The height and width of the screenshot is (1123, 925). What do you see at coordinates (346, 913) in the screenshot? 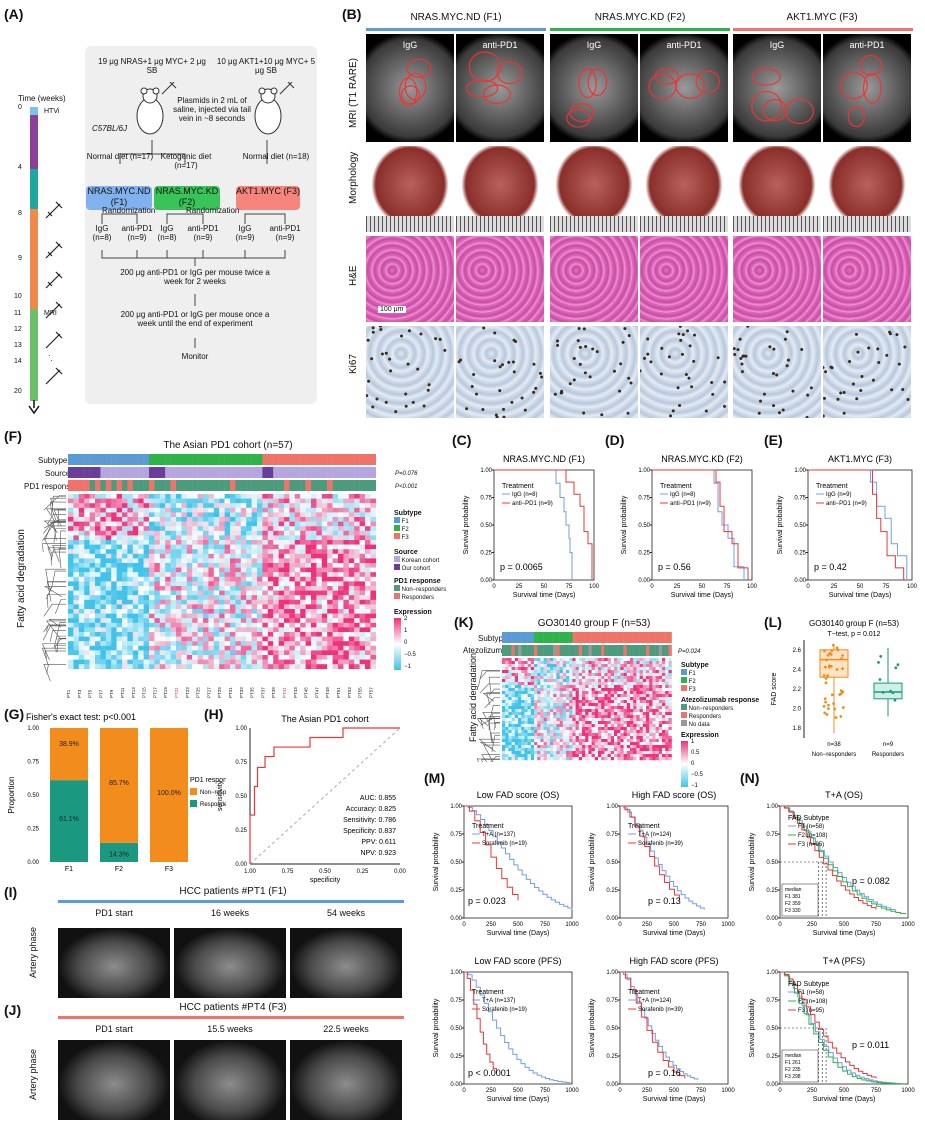
I see `ct-col-label: 54 weeks` at bounding box center [346, 913].